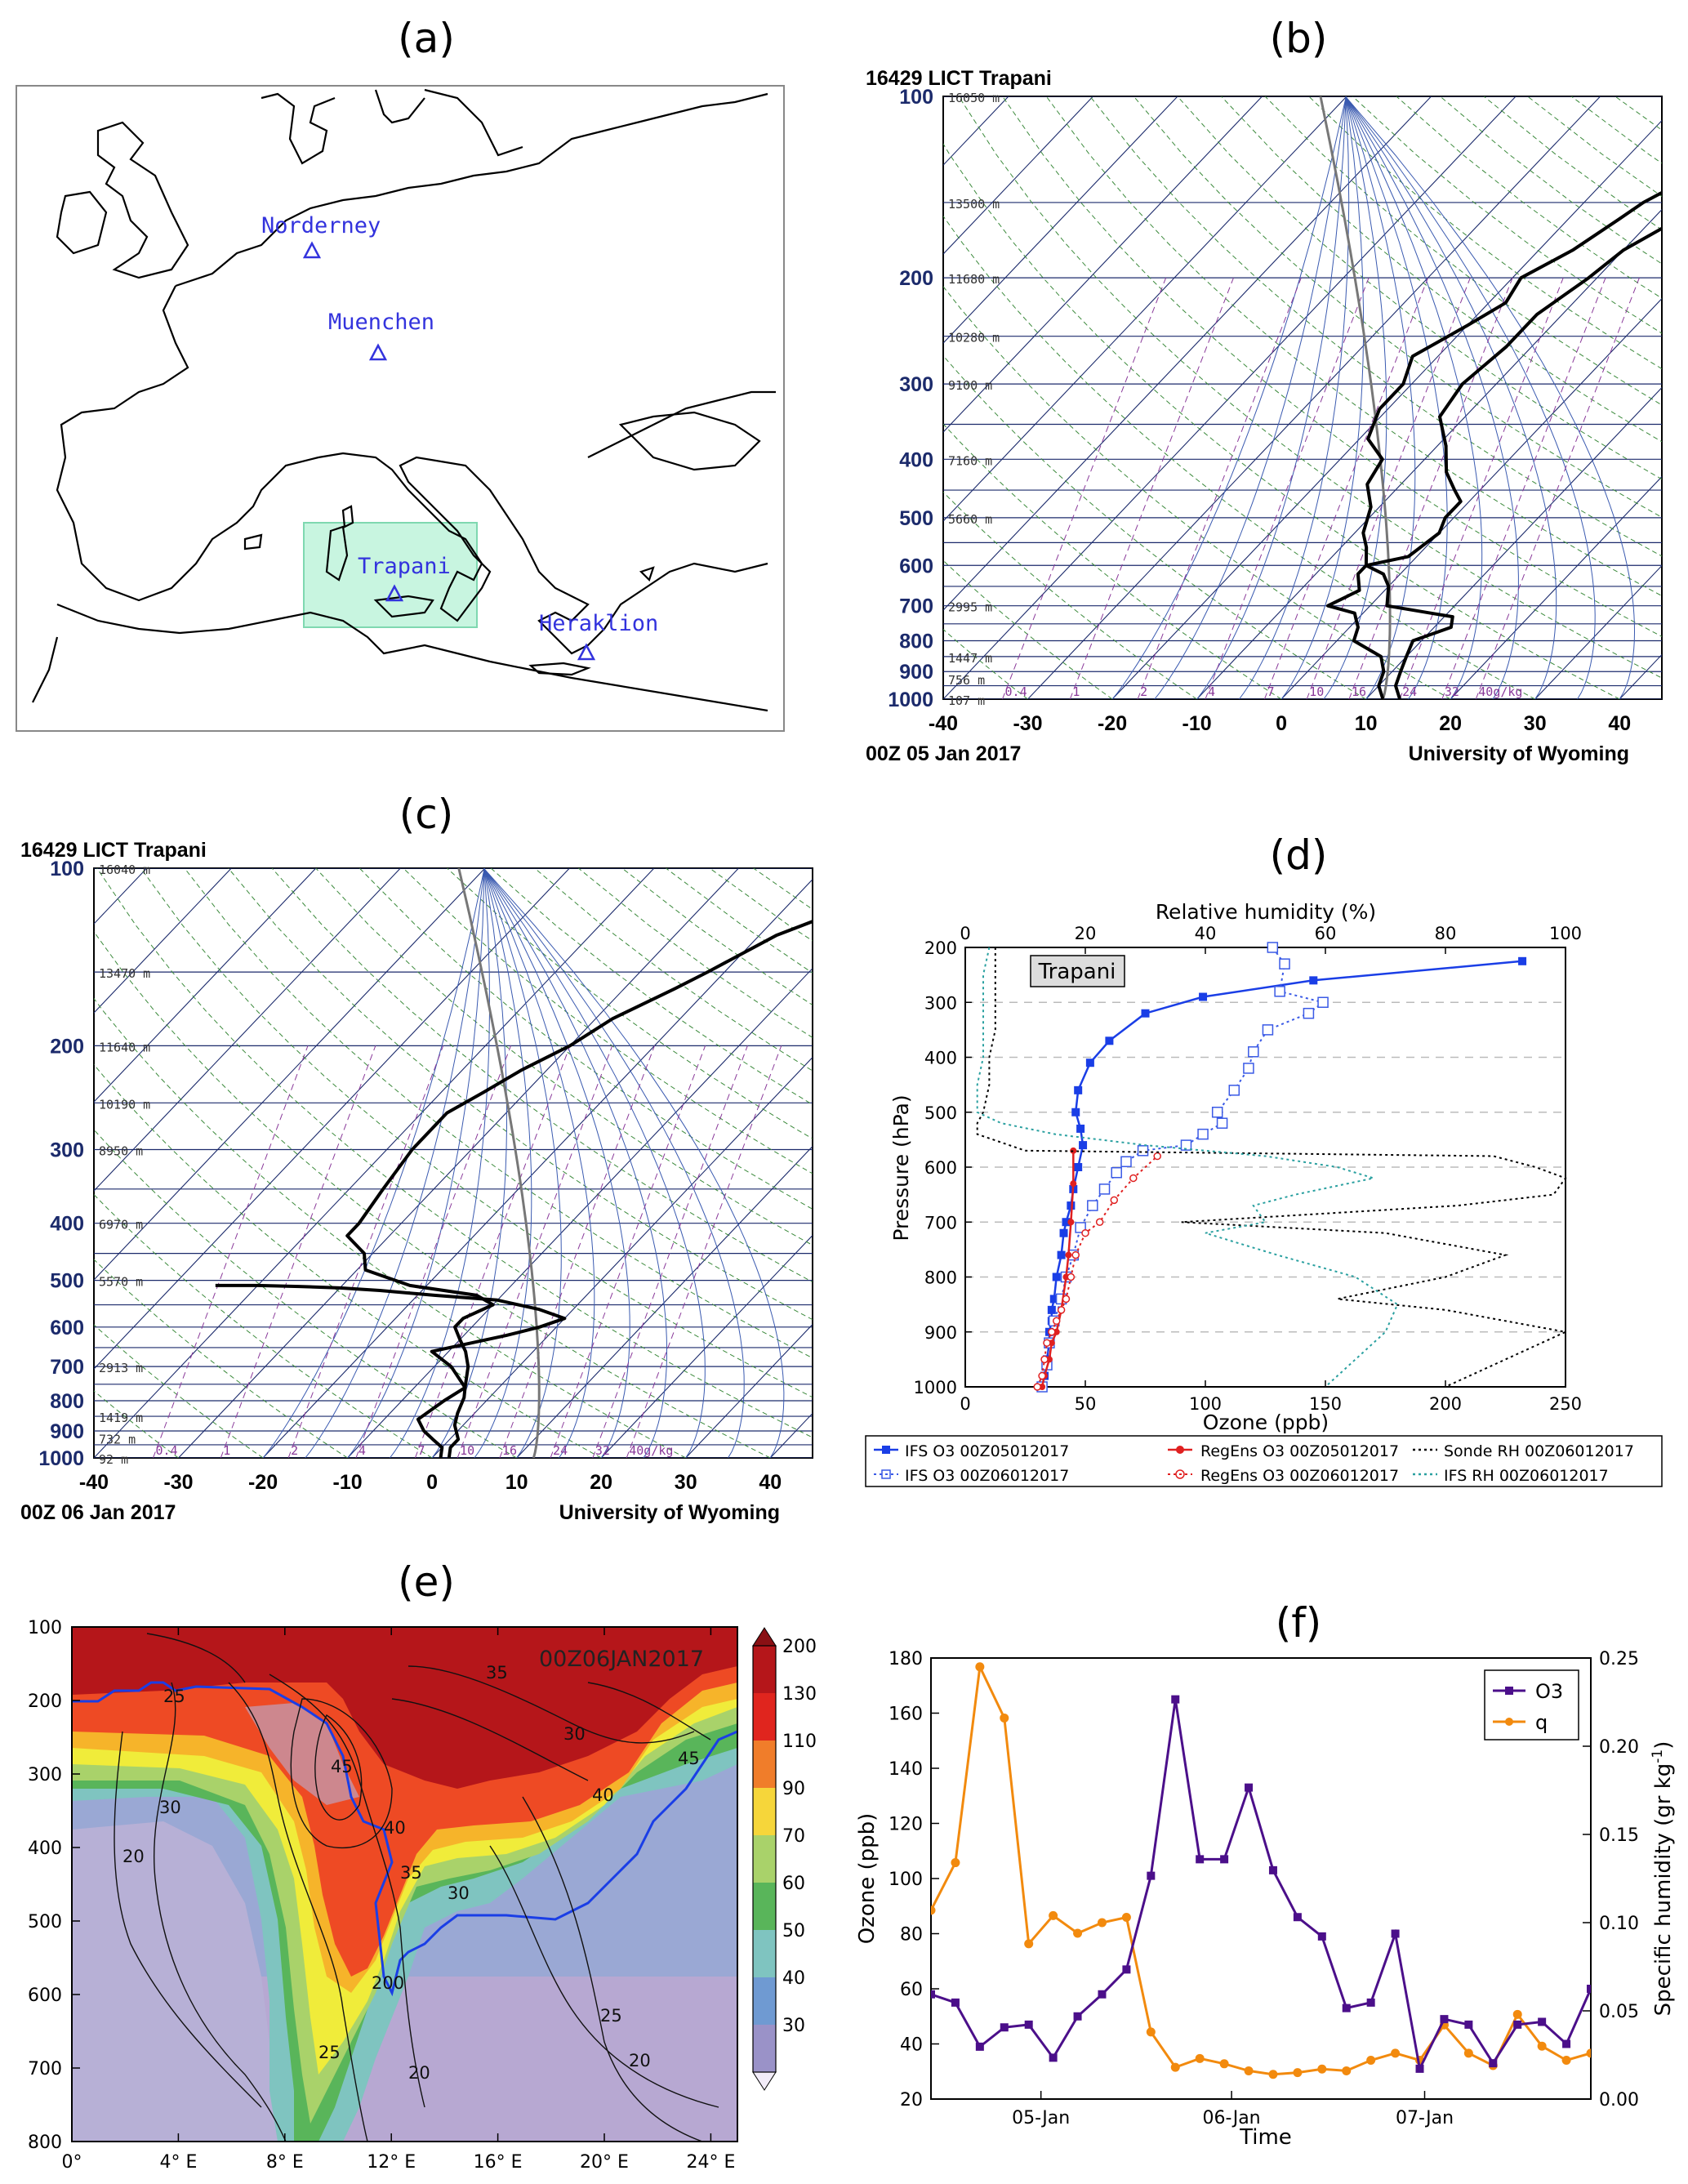  I want to click on legend: O3 q, so click(1531, 1705).